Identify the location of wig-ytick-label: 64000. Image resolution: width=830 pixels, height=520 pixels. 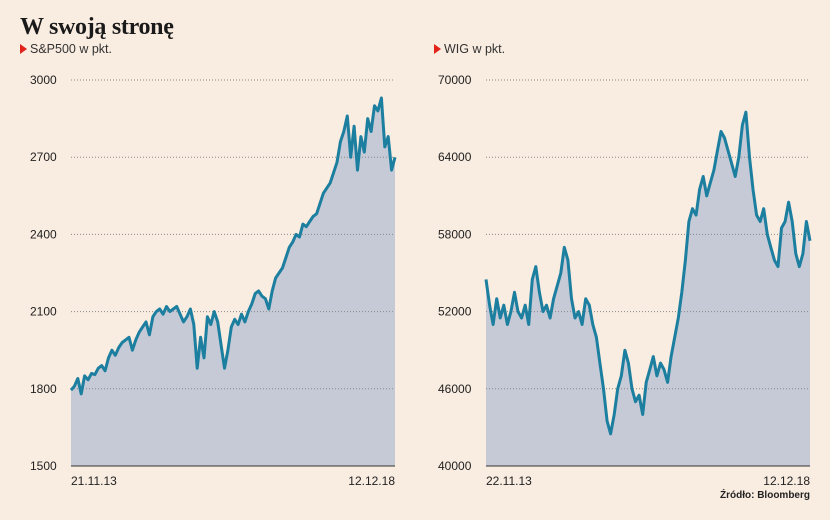
(455, 157).